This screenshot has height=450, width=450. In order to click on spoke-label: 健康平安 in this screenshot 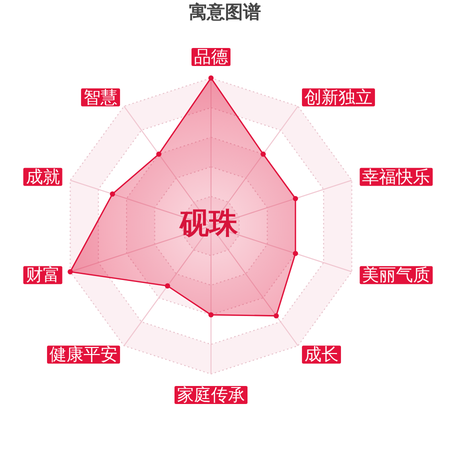, I will do `click(84, 354)`.